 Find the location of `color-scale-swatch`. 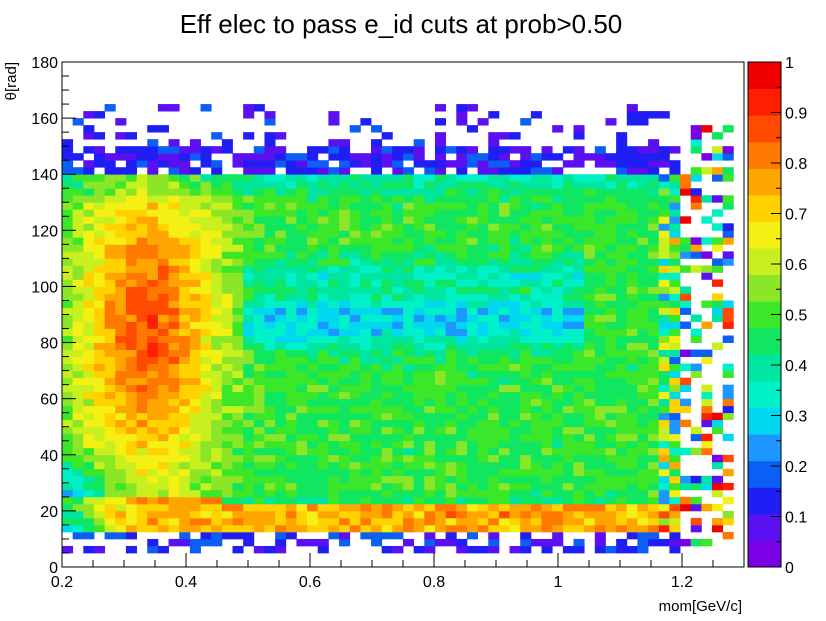

color-scale-swatch is located at coordinates (764, 421).